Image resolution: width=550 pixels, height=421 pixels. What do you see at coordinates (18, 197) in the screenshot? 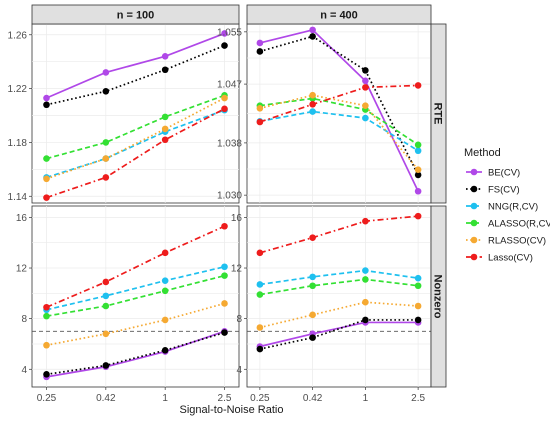
I see `y-tick-label: 1.14` at bounding box center [18, 197].